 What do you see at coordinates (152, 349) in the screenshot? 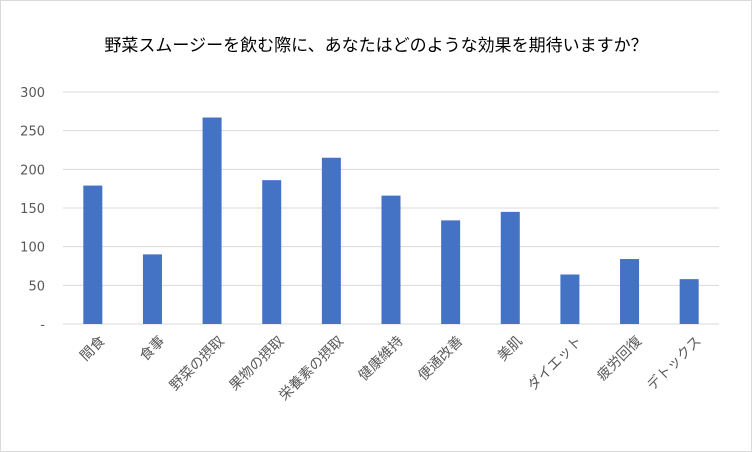
I see `category-label: 食事` at bounding box center [152, 349].